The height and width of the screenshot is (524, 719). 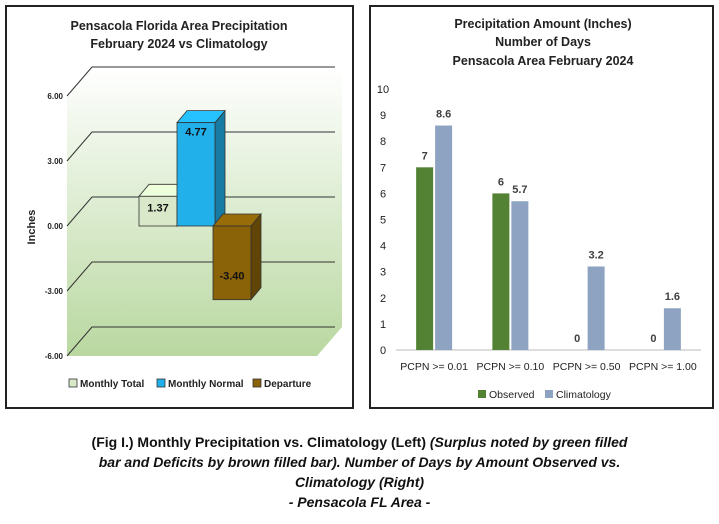 I want to click on left-legend: Monthly Total Monthly Normal Departure, so click(x=190, y=384).